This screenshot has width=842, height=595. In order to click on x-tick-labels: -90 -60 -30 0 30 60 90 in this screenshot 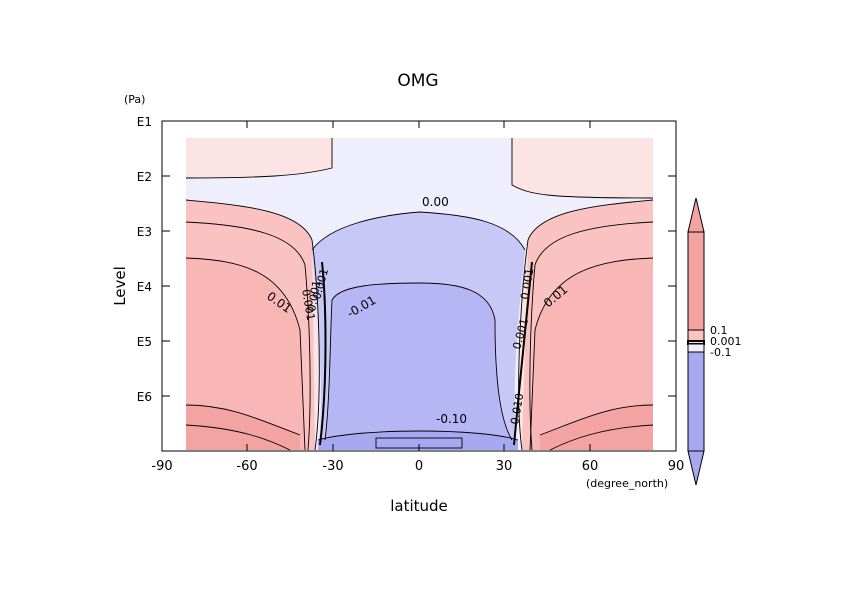, I will do `click(417, 466)`.